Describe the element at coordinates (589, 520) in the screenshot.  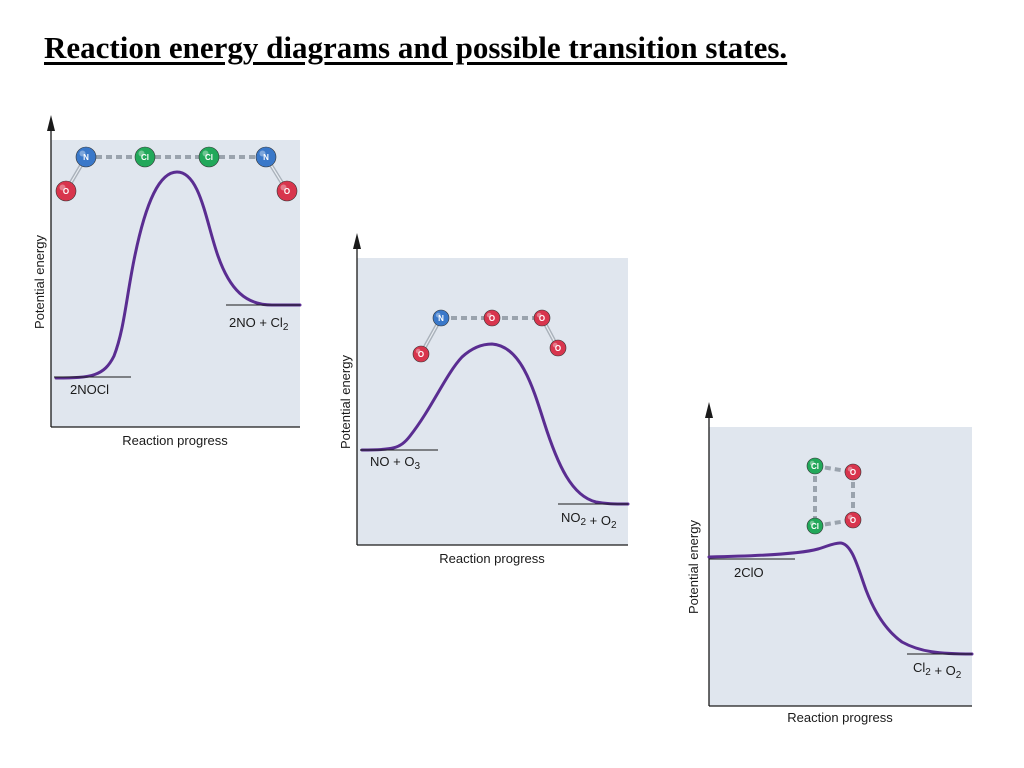
I see `product-label: NO2 + O2` at that location.